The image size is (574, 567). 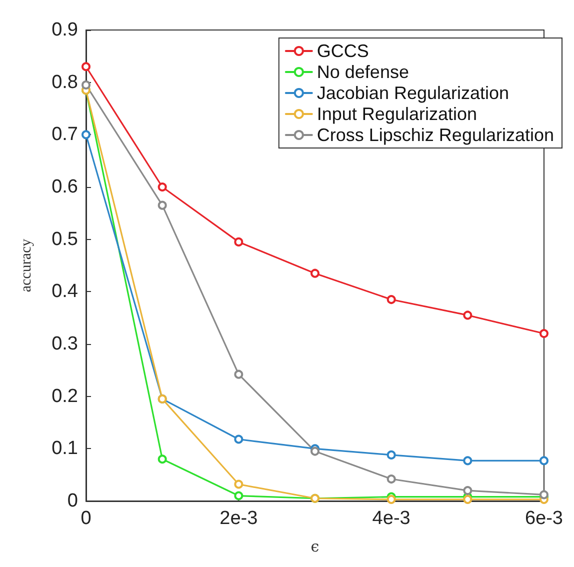 What do you see at coordinates (342, 51) in the screenshot?
I see `legend-label: GCCS` at bounding box center [342, 51].